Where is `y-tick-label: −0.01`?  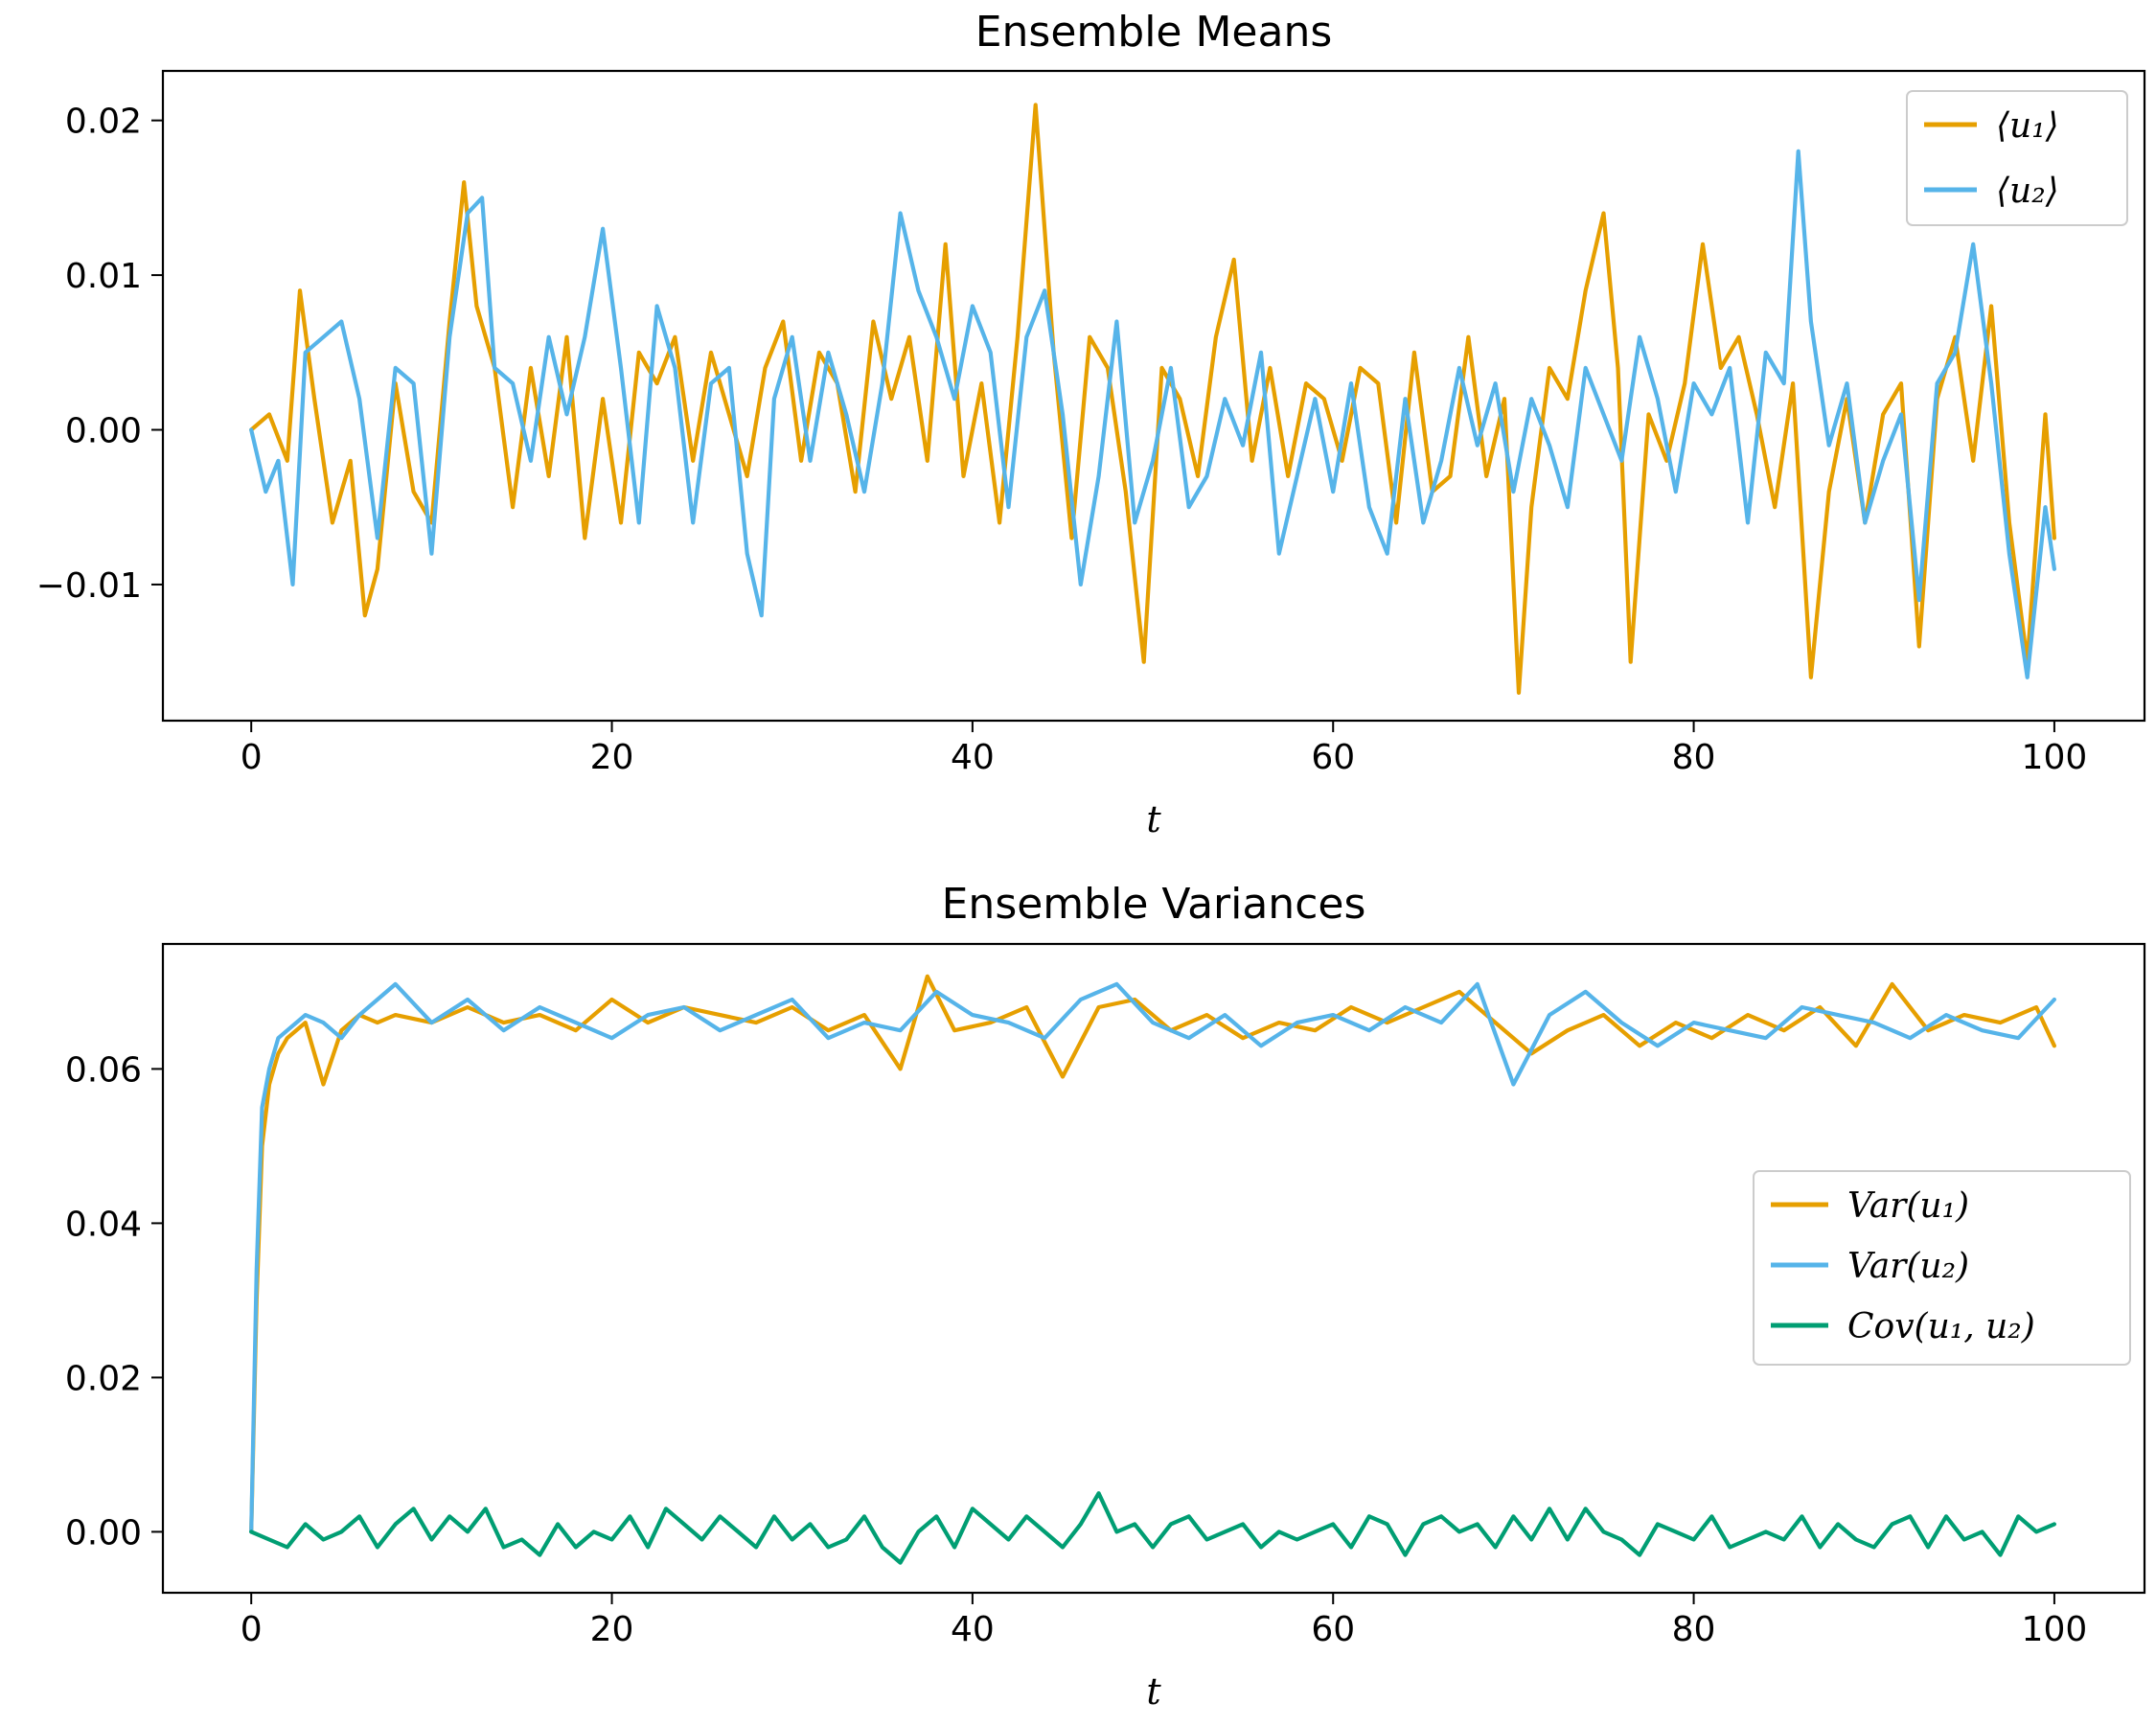 y-tick-label: −0.01 is located at coordinates (89, 586).